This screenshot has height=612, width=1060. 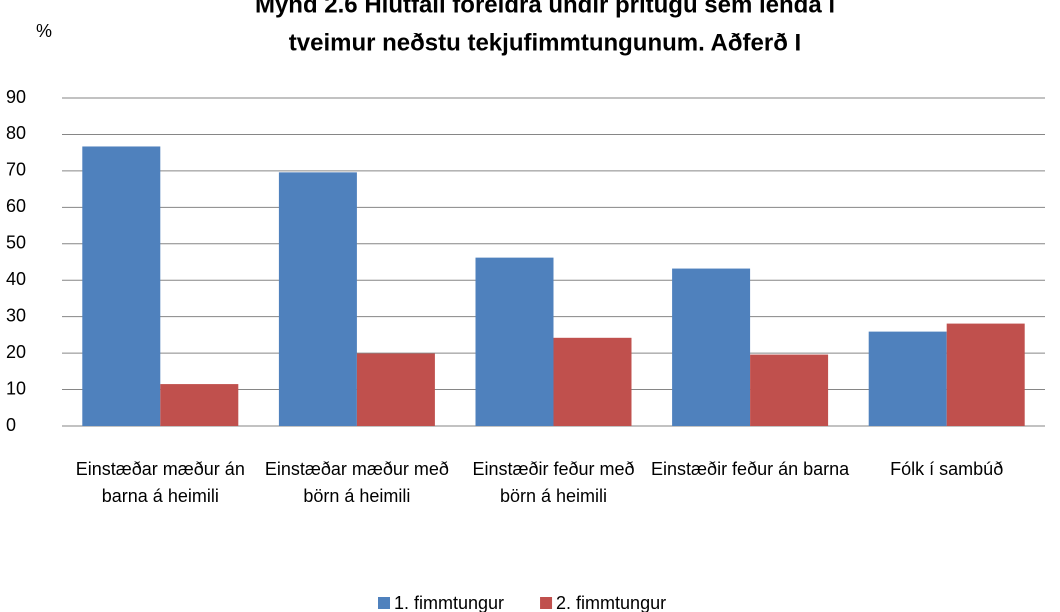 What do you see at coordinates (947, 469) in the screenshot?
I see `x-tick-label: Fólk í sambúð` at bounding box center [947, 469].